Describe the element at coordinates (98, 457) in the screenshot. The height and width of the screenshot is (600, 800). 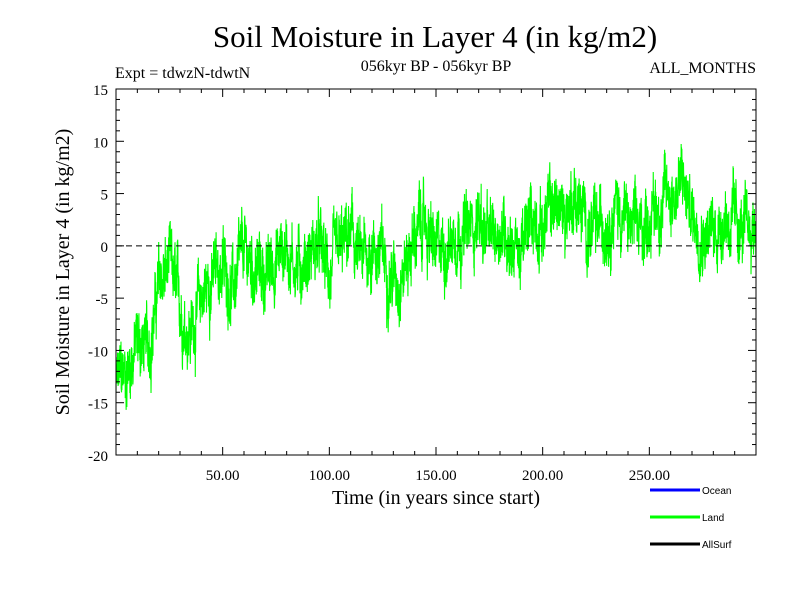
I see `y-tick-label: -20` at that location.